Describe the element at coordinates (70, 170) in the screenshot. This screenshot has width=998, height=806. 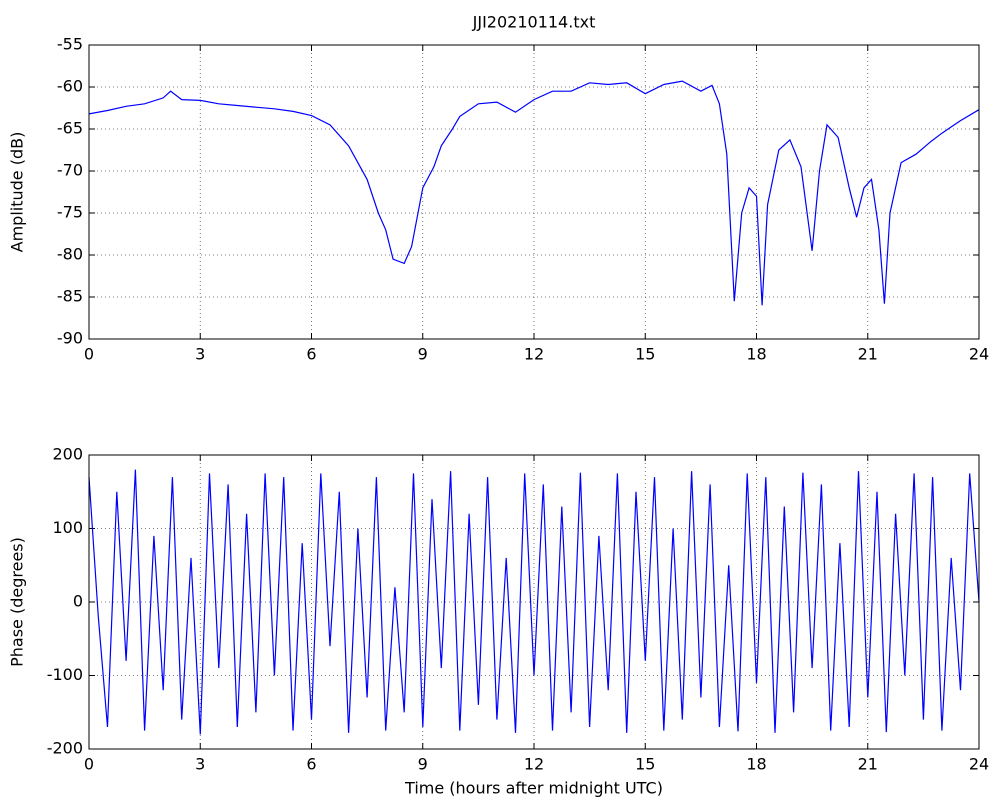
I see `y-tick-label: -70` at that location.